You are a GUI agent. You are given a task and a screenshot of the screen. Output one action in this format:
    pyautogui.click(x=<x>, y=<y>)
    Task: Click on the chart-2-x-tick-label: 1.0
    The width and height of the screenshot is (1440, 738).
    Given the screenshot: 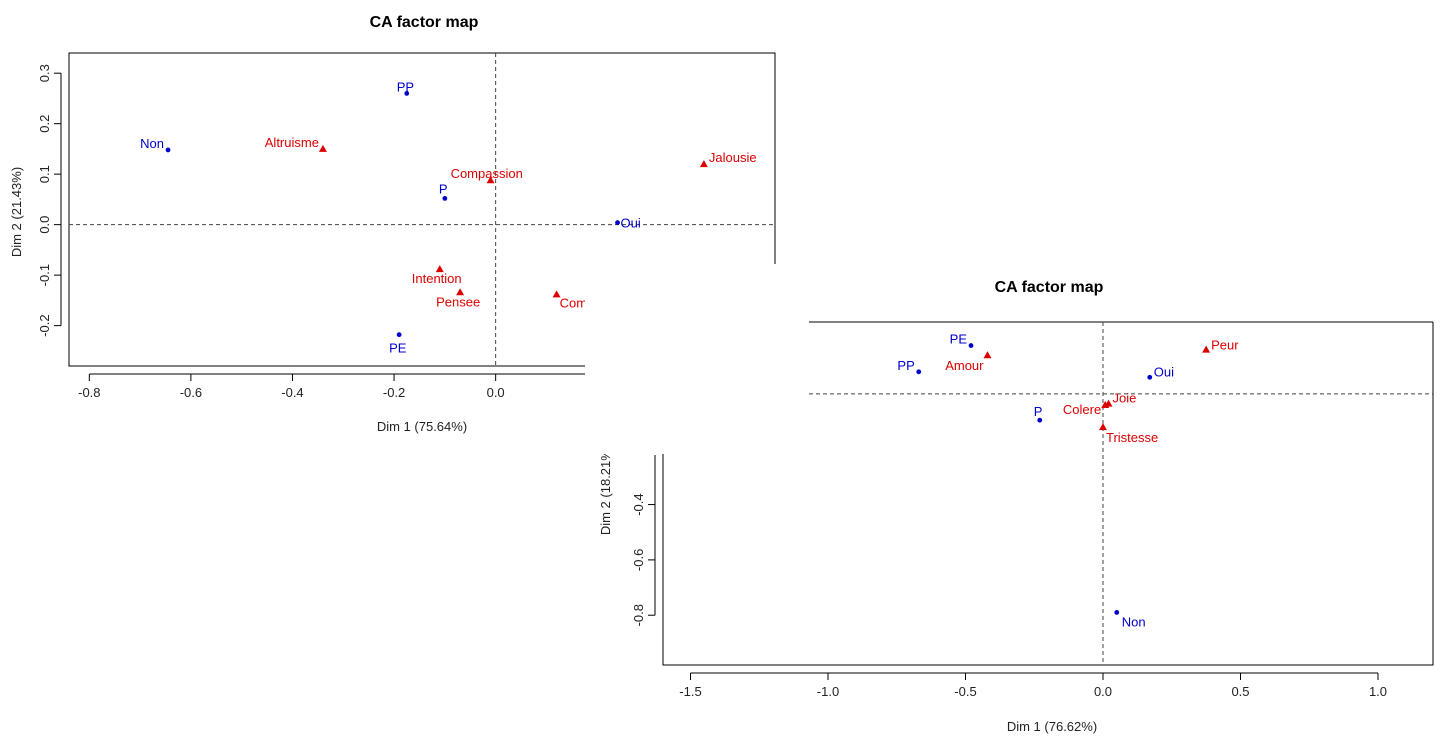 What is the action you would take?
    pyautogui.click(x=1378, y=691)
    